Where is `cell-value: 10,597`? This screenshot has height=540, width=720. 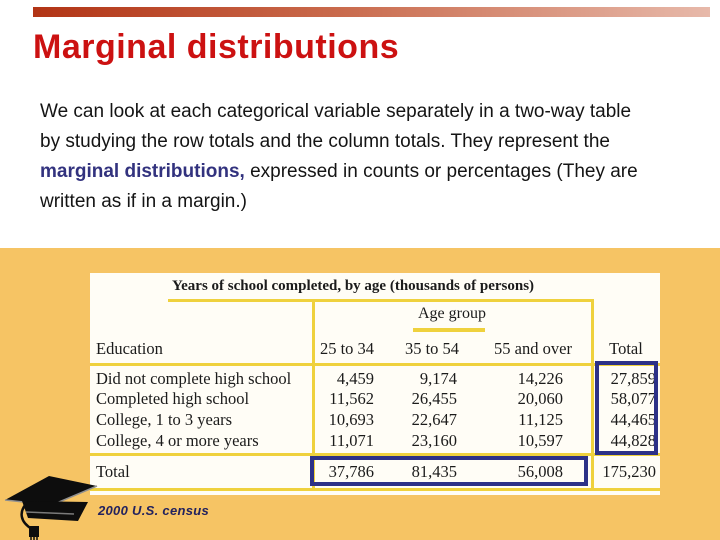 cell-value: 10,597 is located at coordinates (540, 440).